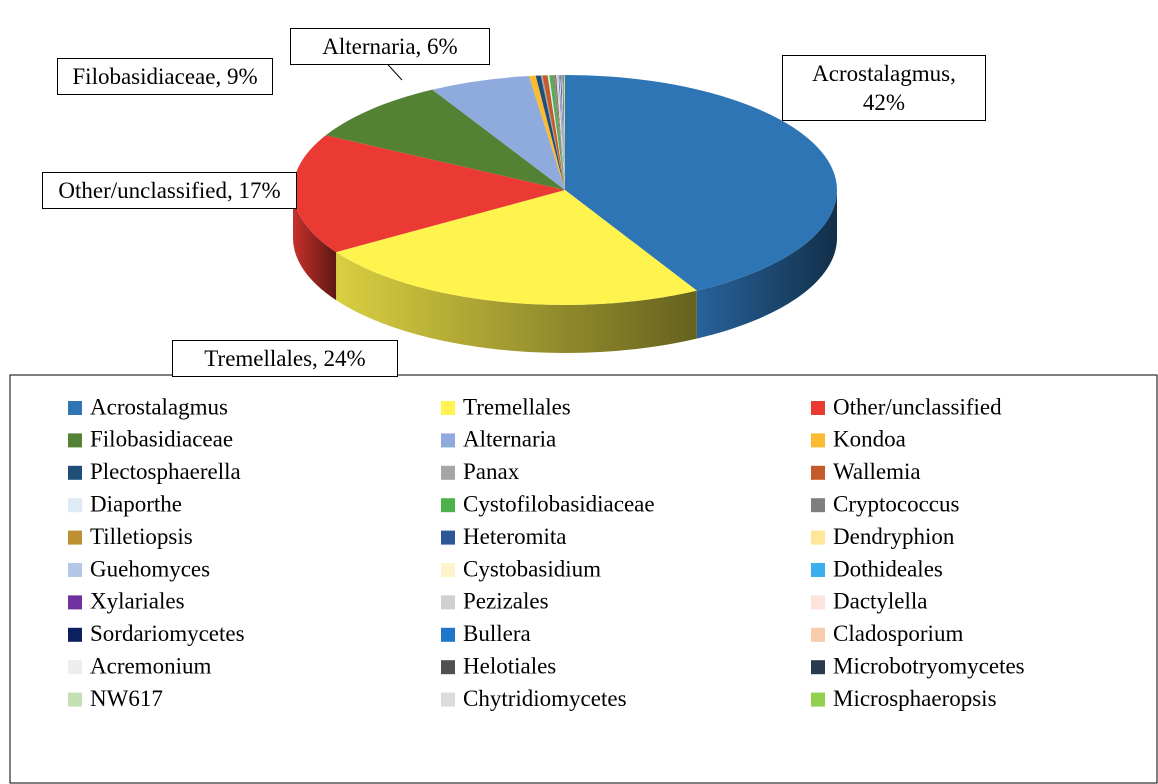 The height and width of the screenshot is (784, 1158). I want to click on legend-label: Cystofilobasidiaceae, so click(559, 503).